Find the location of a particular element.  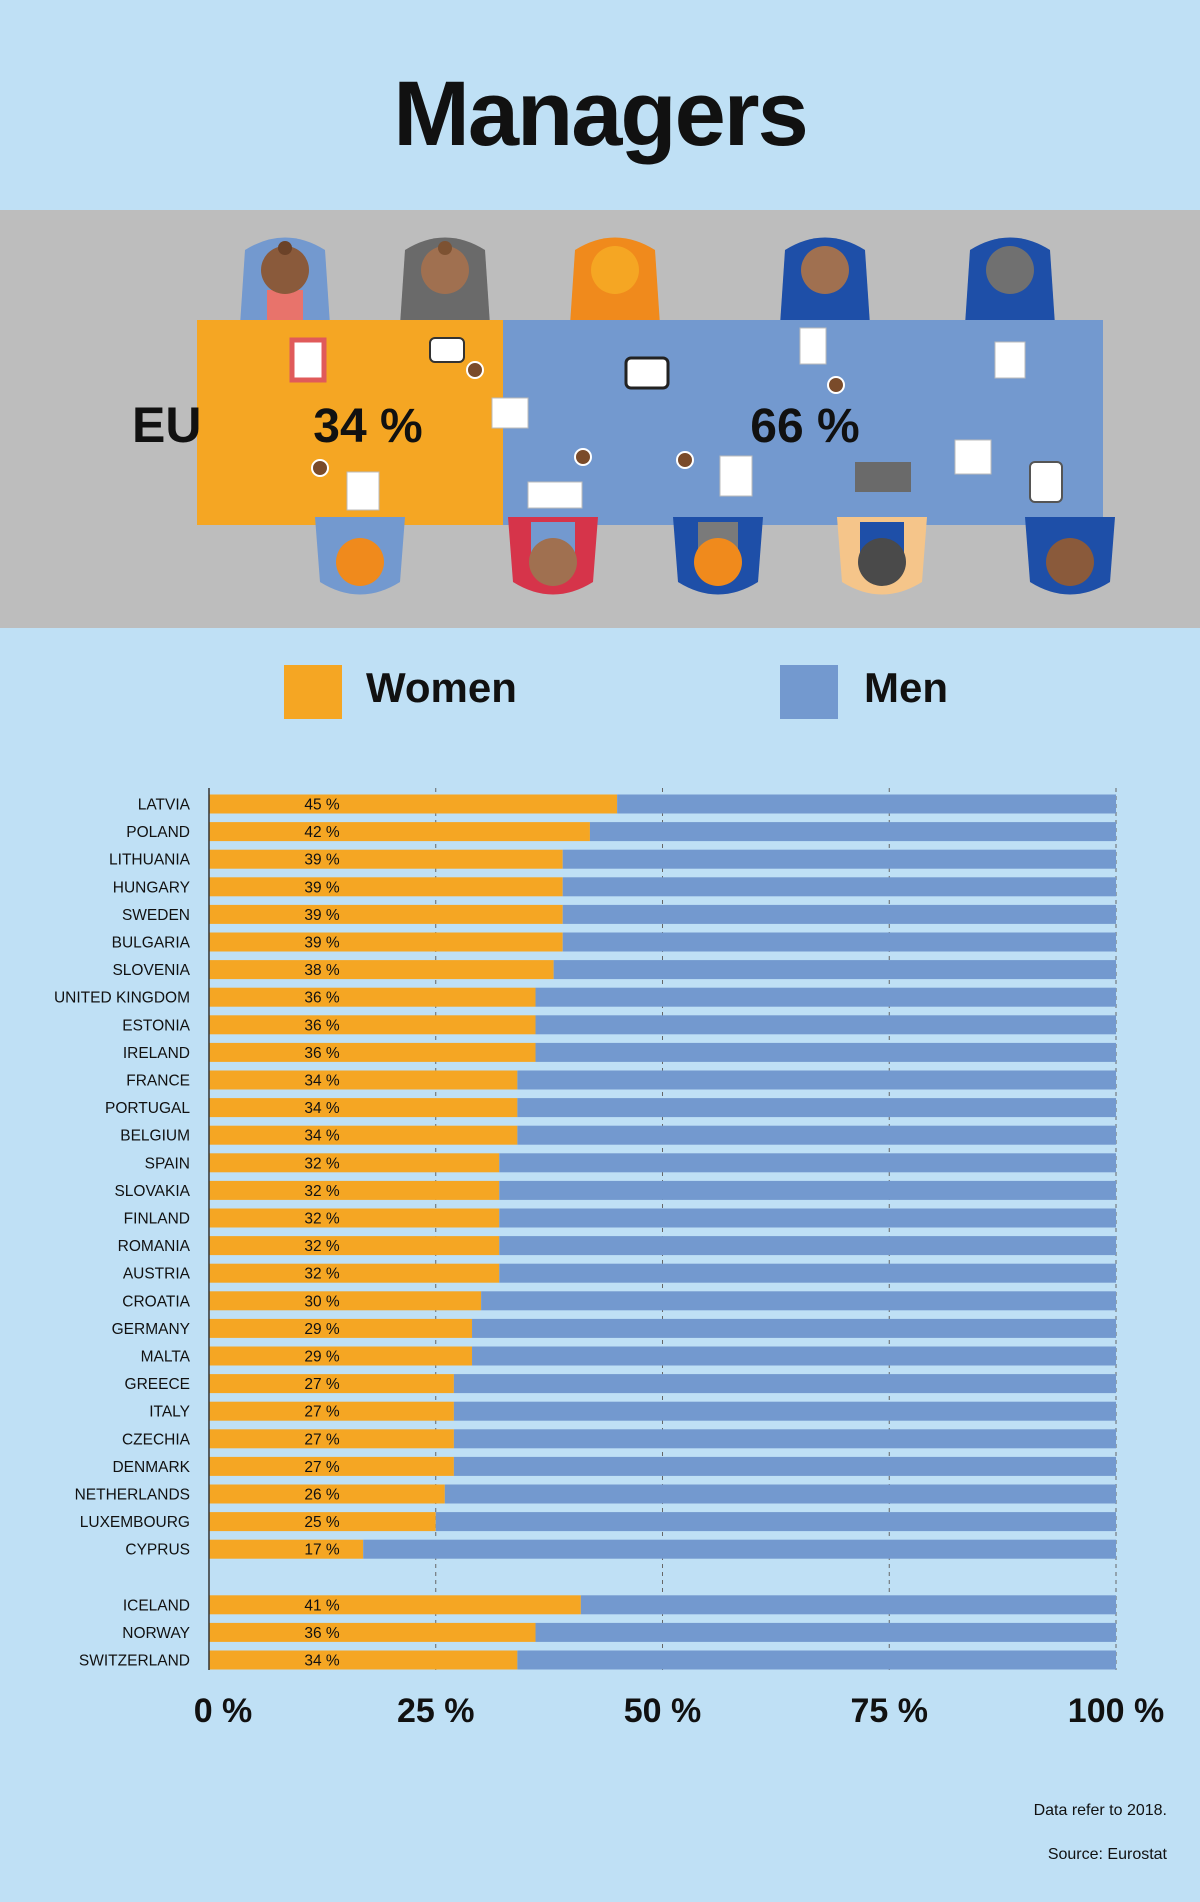

legend-men-swatch is located at coordinates (809, 692).